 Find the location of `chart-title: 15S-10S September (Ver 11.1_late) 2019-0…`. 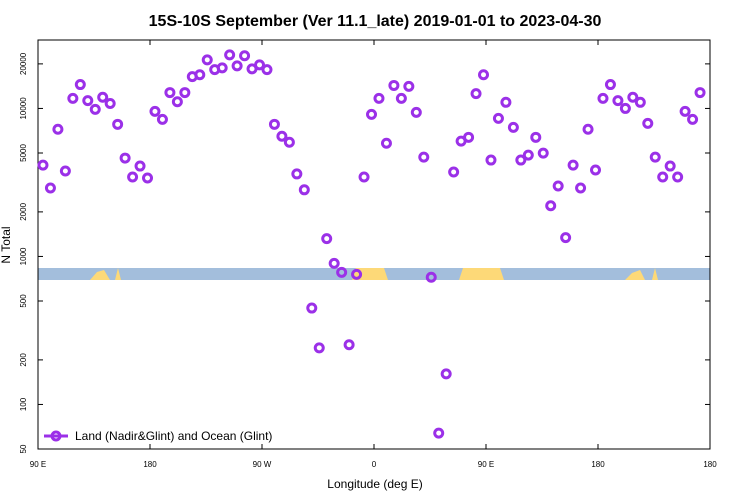

chart-title: 15S-10S September (Ver 11.1_late) 2019-0… is located at coordinates (375, 21).